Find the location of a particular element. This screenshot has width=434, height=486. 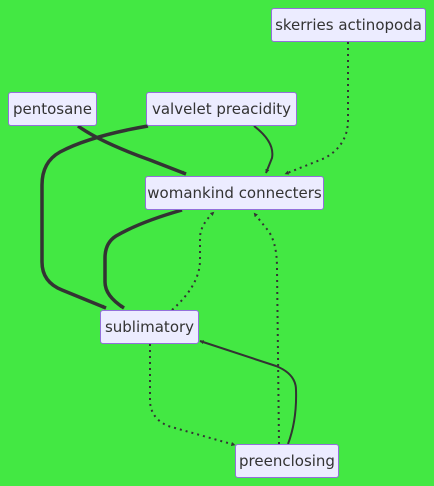

node-skerries-actinopoda: skerries actinopoda is located at coordinates (348, 25).